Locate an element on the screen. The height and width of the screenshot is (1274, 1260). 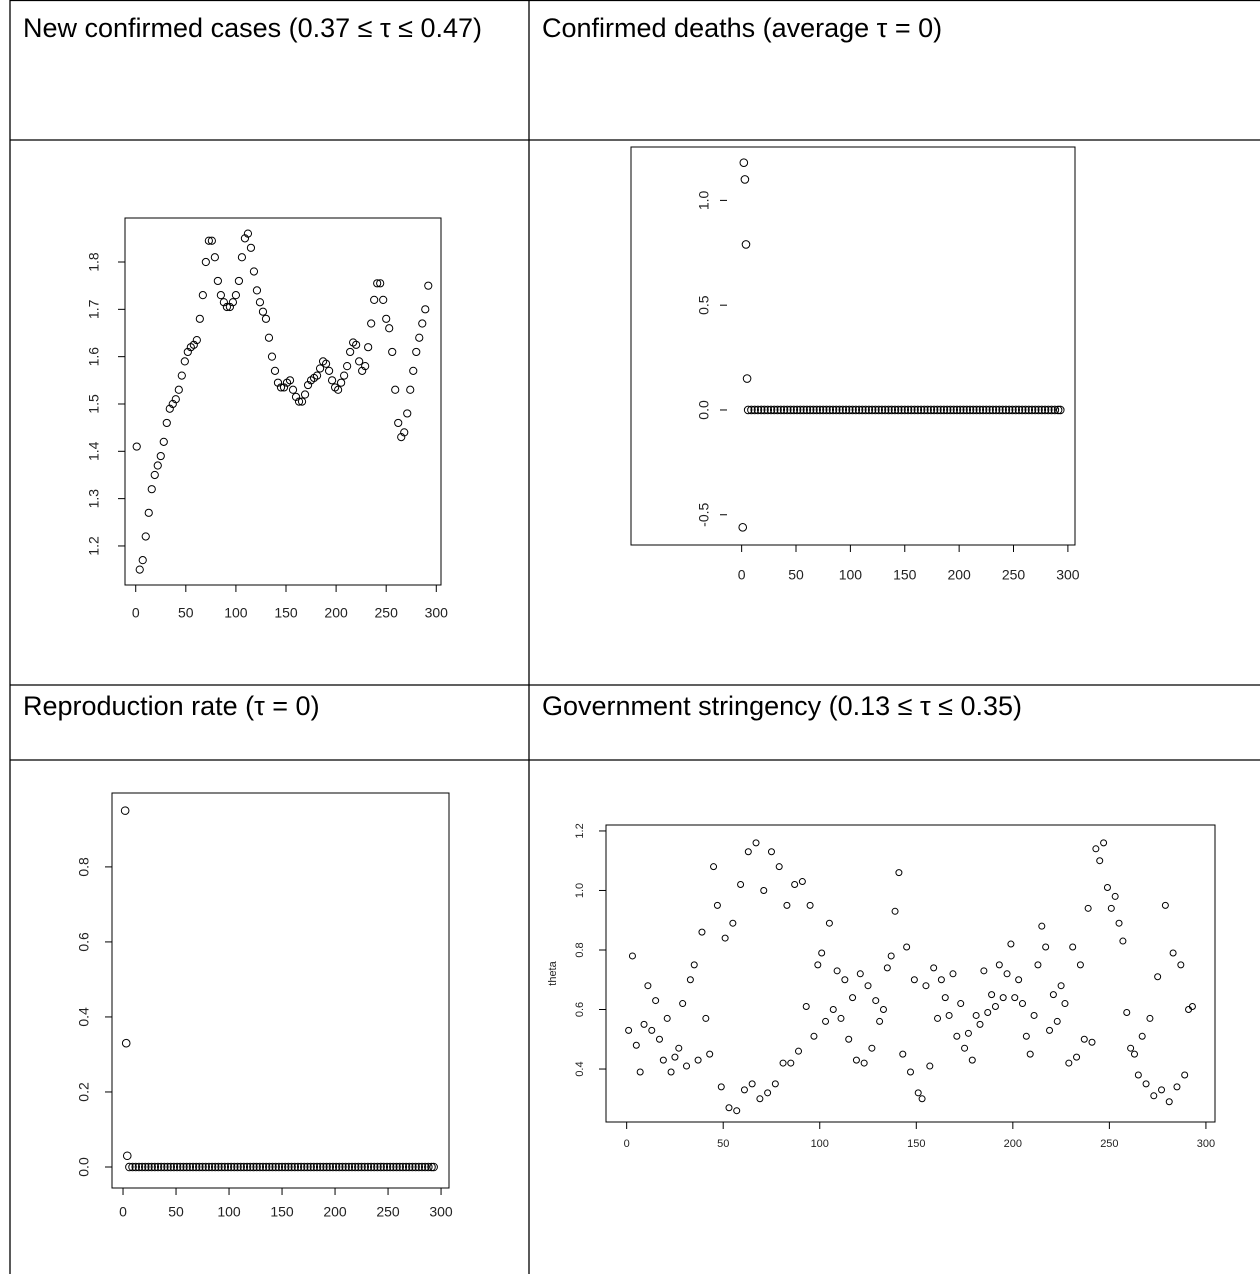
y-tick-label: 1.0 is located at coordinates (704, 200).